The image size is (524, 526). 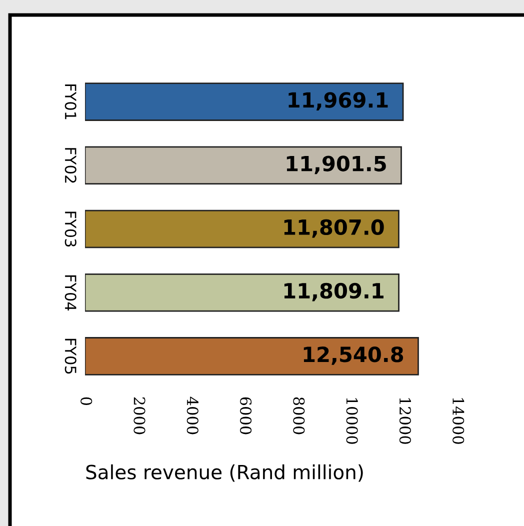 What do you see at coordinates (336, 165) in the screenshot?
I see `data-label: 11,901.5` at bounding box center [336, 165].